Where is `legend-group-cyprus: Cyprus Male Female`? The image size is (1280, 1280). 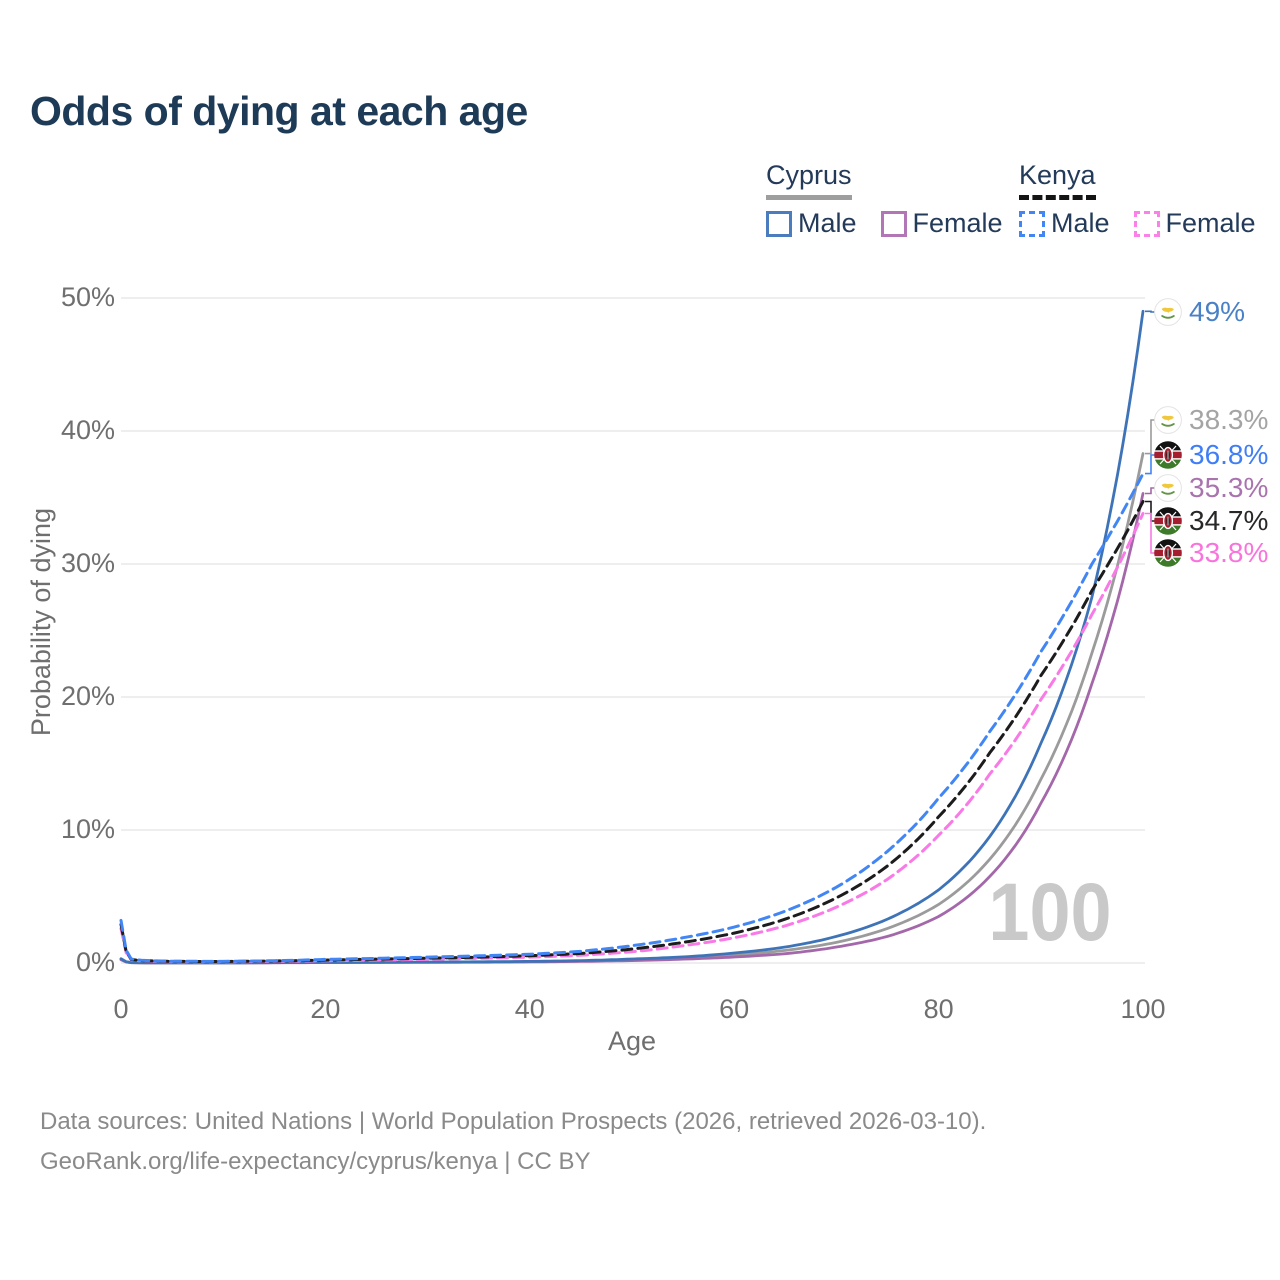 legend-group-cyprus: Cyprus Male Female is located at coordinates (896, 199).